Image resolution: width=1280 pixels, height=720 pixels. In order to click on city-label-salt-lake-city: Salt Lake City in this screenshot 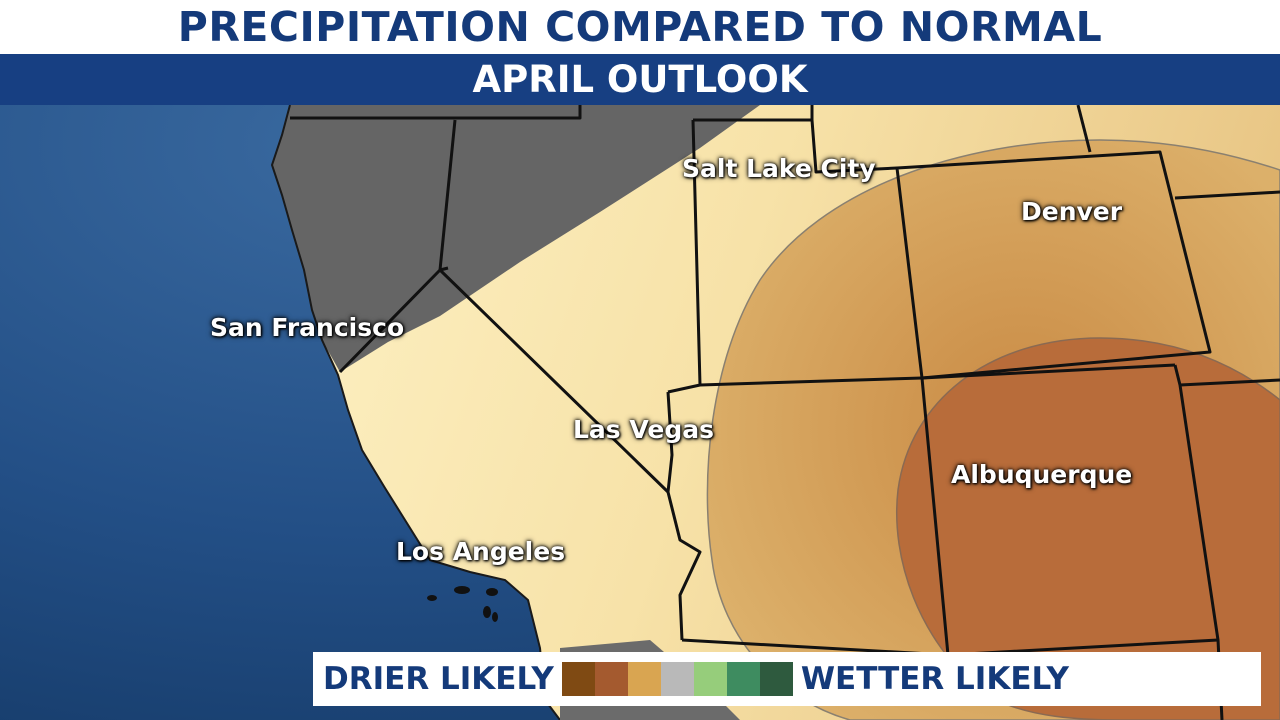, I will do `click(779, 168)`.